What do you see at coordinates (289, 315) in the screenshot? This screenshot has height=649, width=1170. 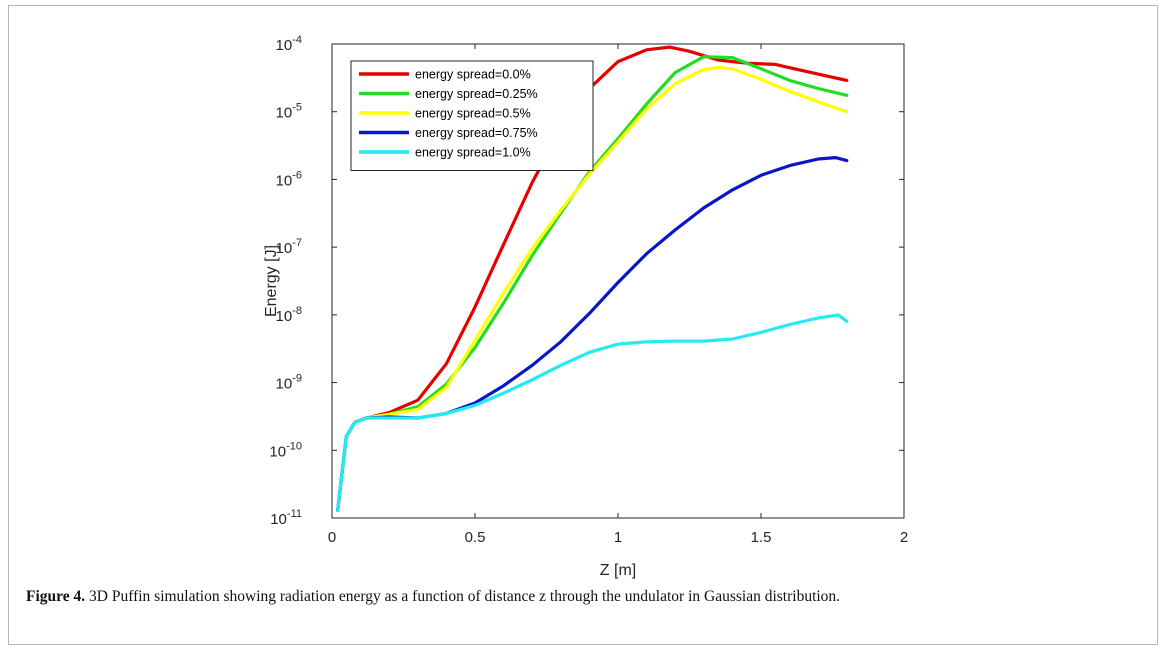 I see `y-tick-label: 10⁻⁸` at bounding box center [289, 315].